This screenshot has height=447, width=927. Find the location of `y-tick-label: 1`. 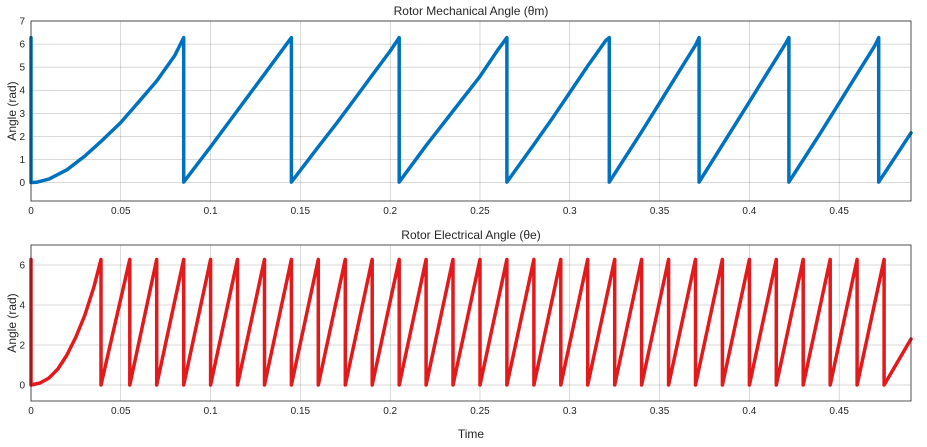

y-tick-label: 1 is located at coordinates (22, 160).